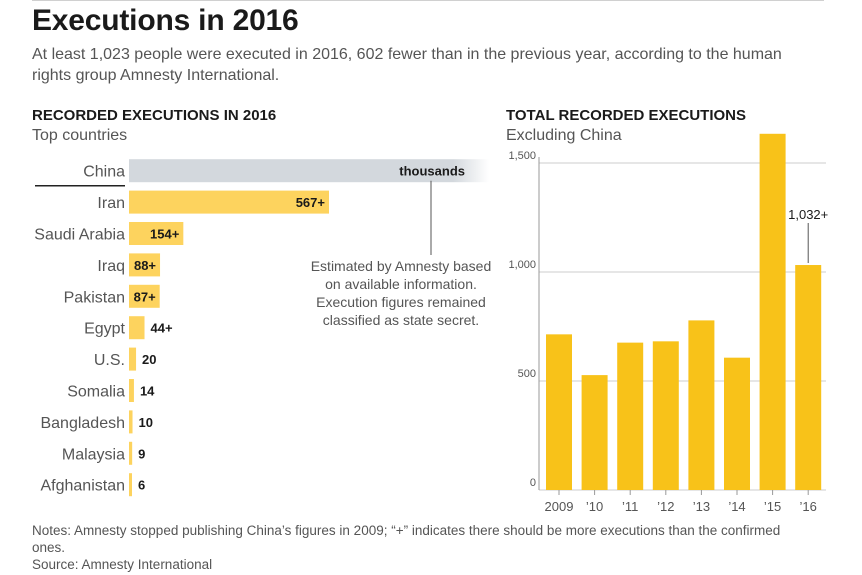 The image size is (862, 575). Describe the element at coordinates (149, 359) in the screenshot. I see `bar-value-label: 20` at that location.